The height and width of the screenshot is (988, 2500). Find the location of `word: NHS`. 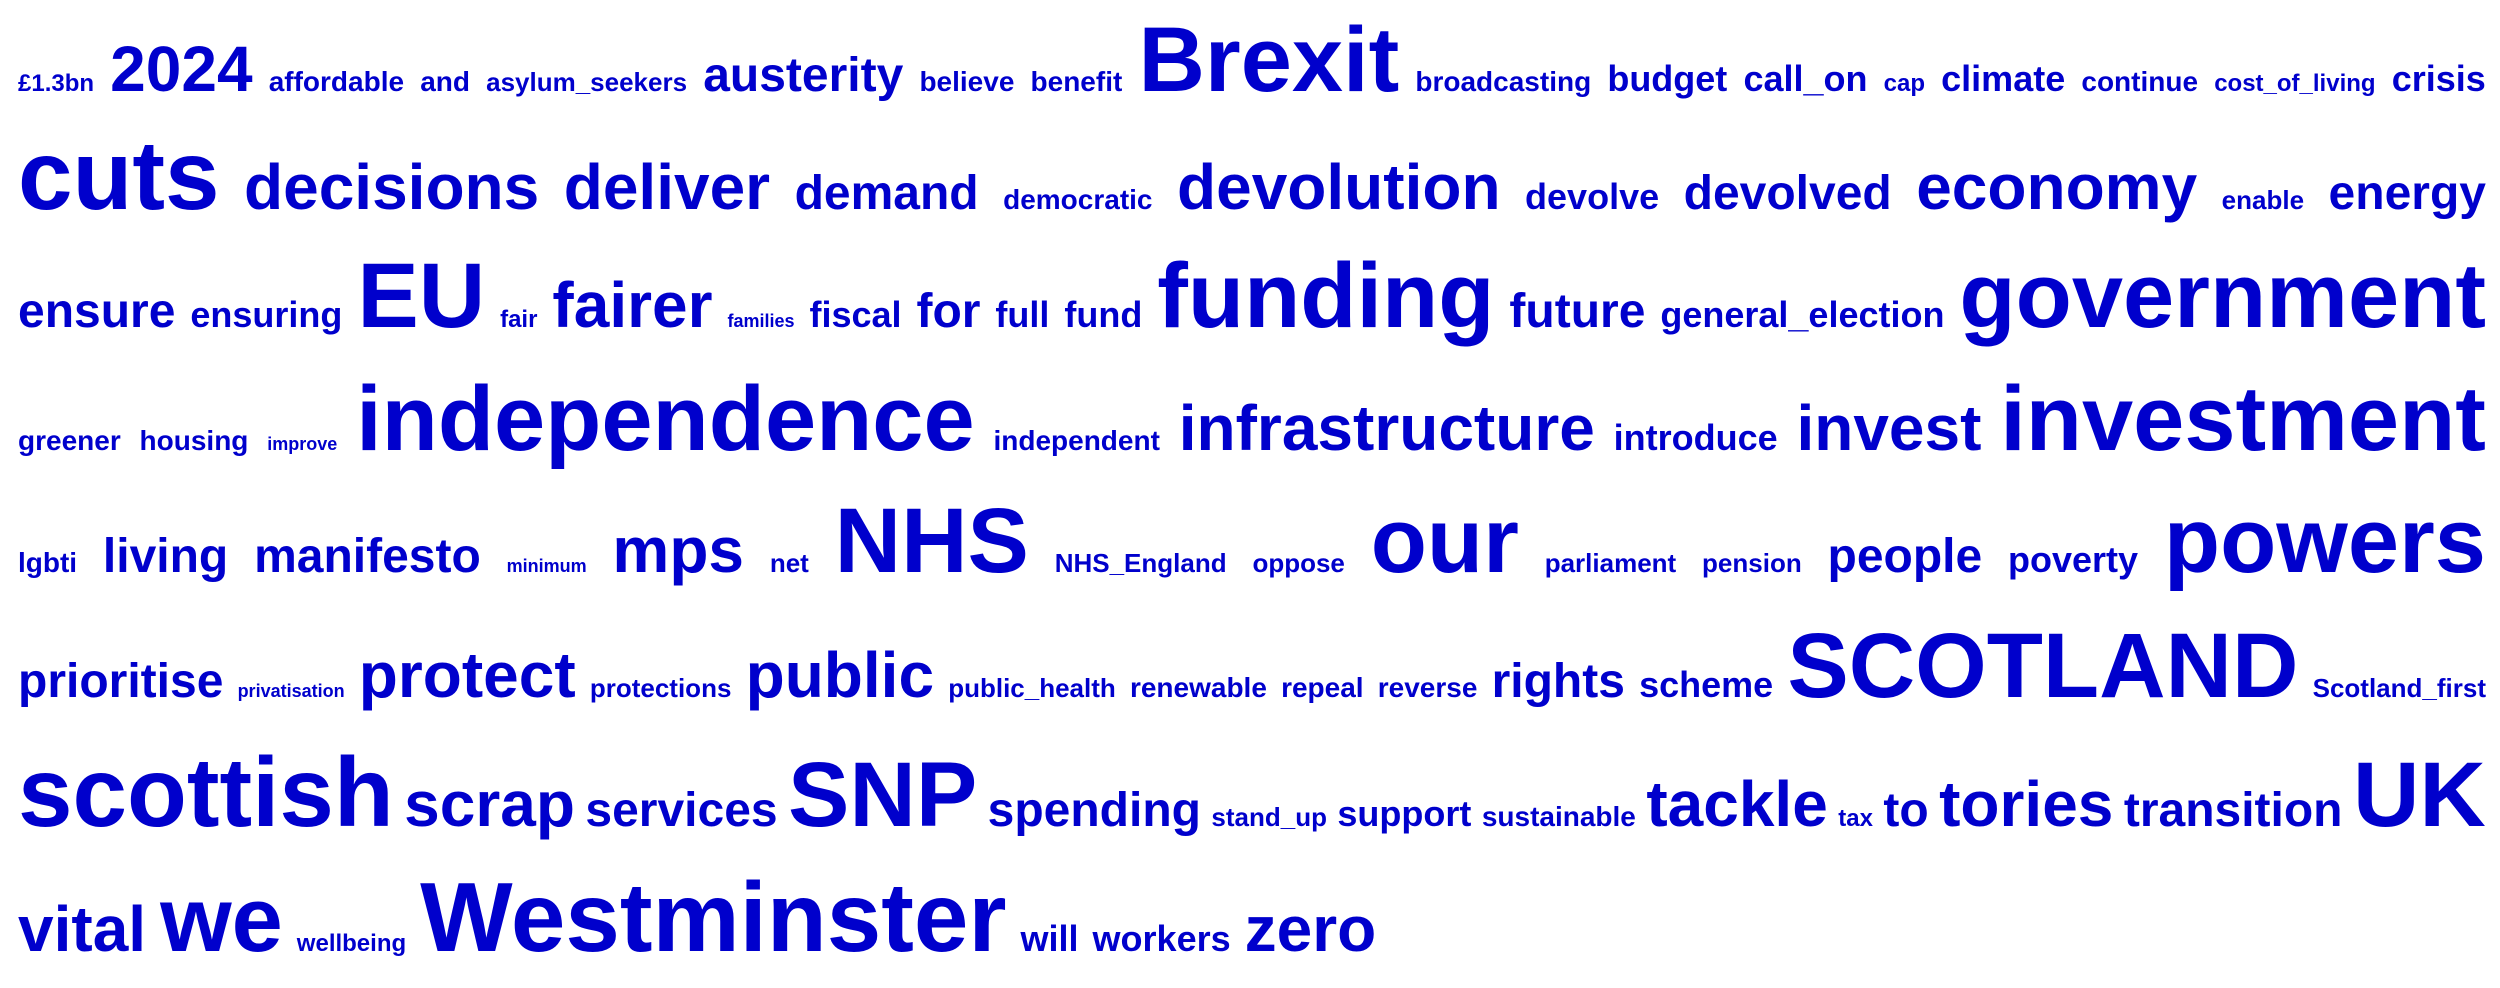

word: NHS is located at coordinates (931, 541).